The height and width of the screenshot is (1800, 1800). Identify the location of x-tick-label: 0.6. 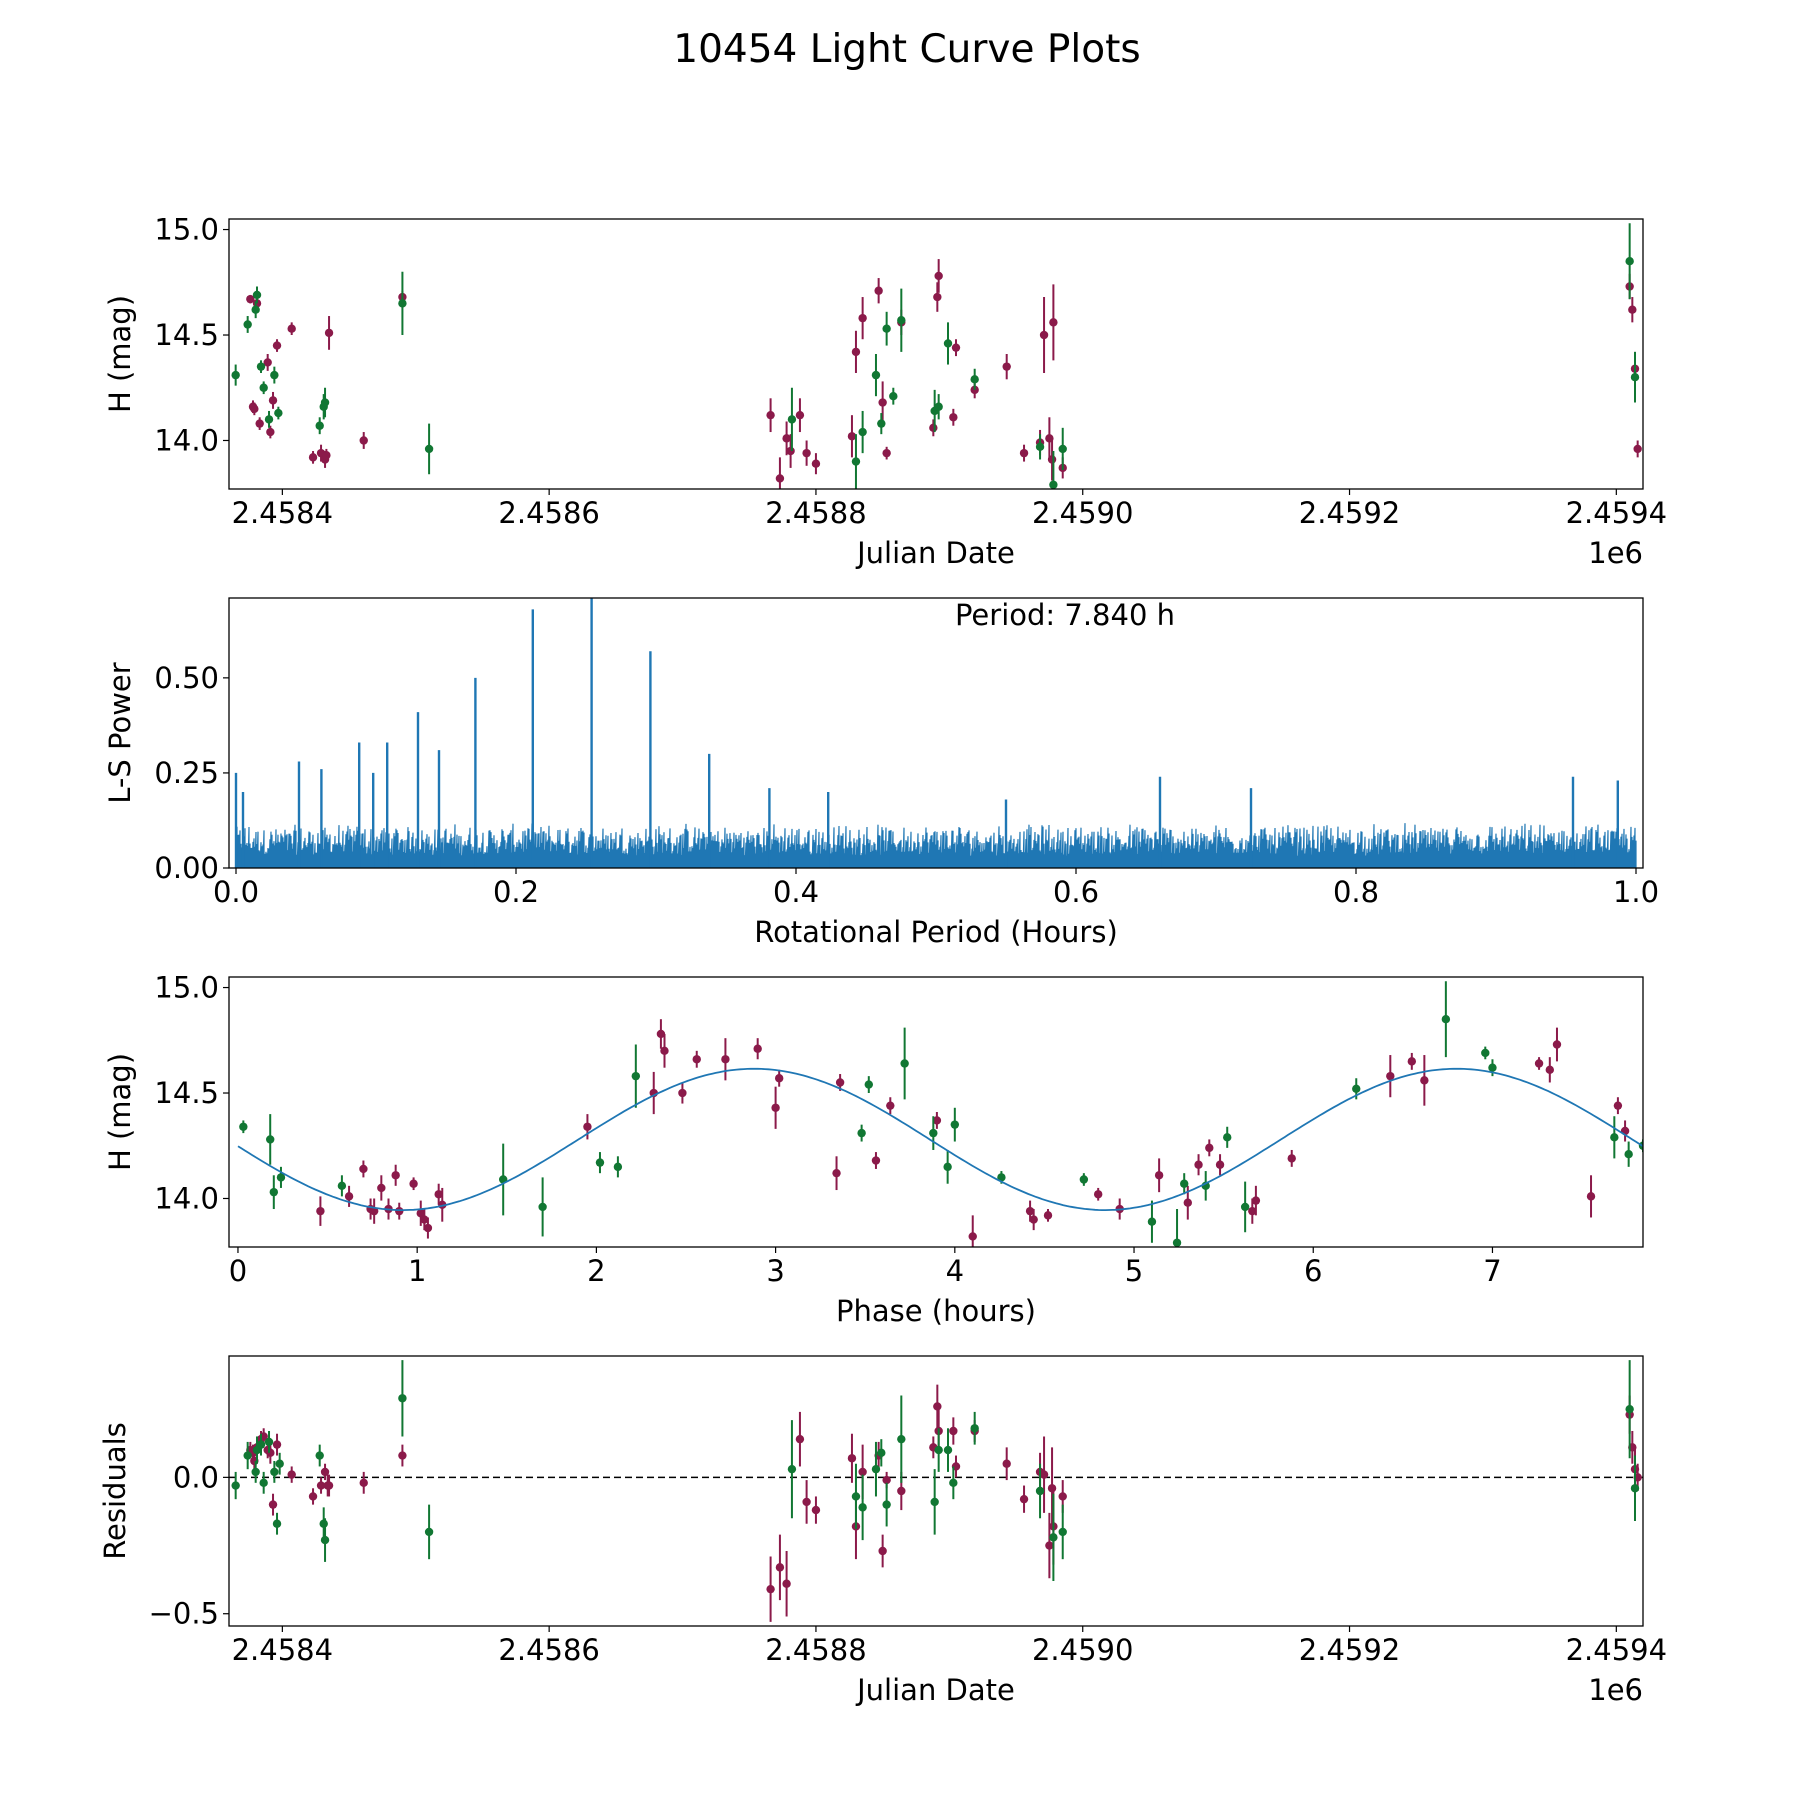
(1076, 892).